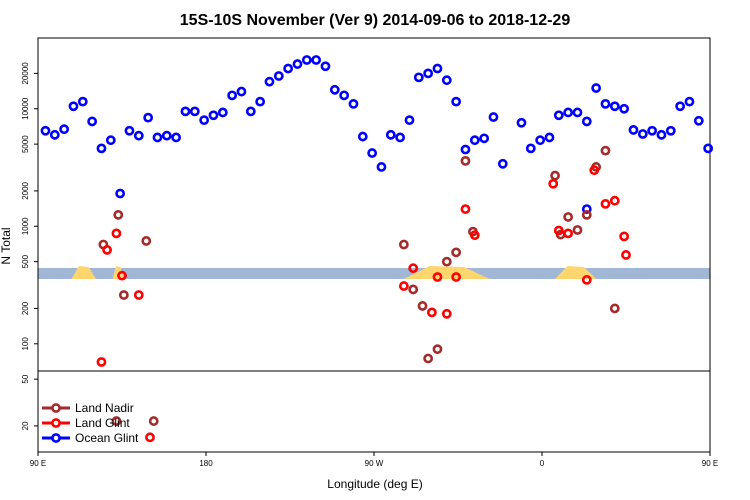  I want to click on ocean-glint-legend-label: Ocean Glint, so click(107, 438).